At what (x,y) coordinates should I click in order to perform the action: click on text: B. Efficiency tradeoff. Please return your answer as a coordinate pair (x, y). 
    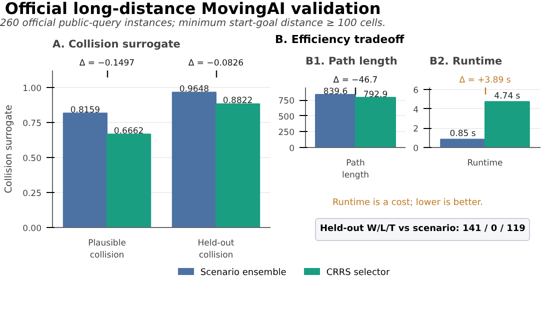
    Looking at the image, I should click on (339, 39).